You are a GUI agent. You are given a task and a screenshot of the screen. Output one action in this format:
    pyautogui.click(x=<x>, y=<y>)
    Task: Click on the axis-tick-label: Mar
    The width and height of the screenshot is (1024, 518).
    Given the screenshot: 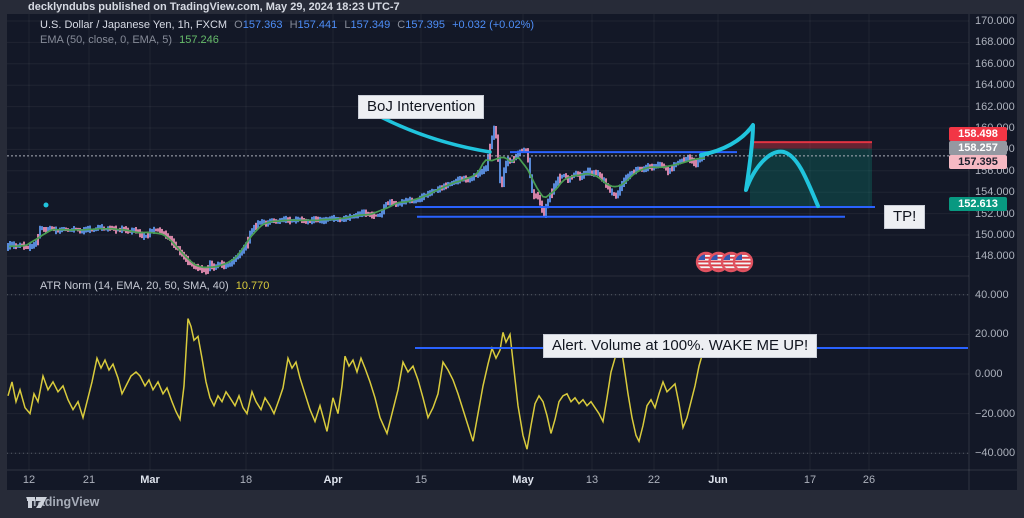 What is the action you would take?
    pyautogui.click(x=150, y=480)
    